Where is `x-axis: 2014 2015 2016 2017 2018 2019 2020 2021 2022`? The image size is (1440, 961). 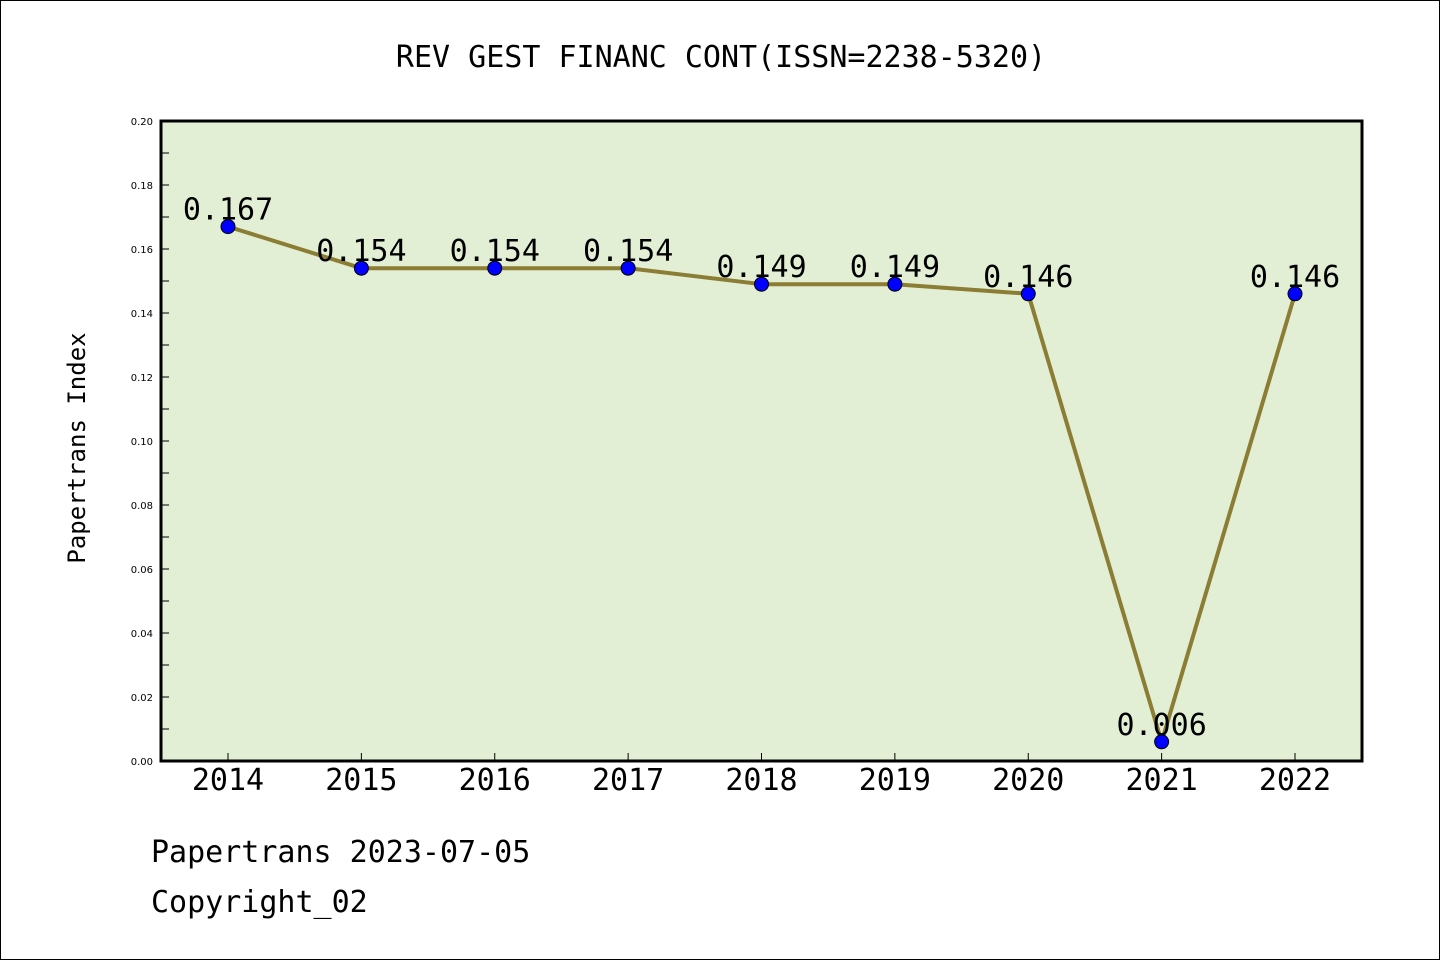 x-axis: 2014 2015 2016 2017 2018 2019 2020 2021 2022 is located at coordinates (761, 775).